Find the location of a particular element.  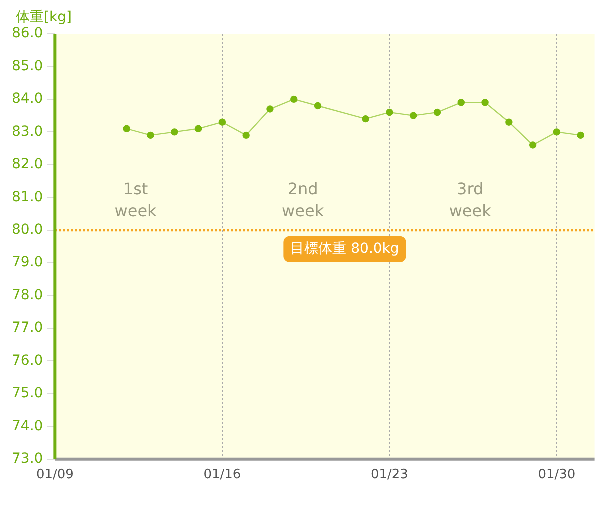

y-axis-title: 体重[kg] is located at coordinates (44, 18).